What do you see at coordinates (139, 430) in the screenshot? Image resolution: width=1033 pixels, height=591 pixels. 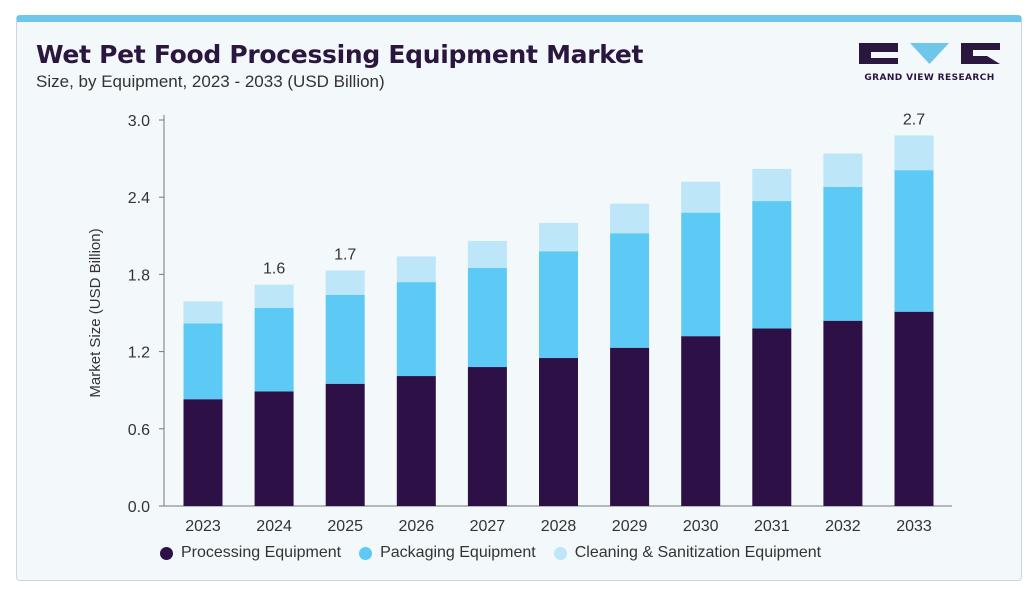 I see `y-tick-label: 0.6` at bounding box center [139, 430].